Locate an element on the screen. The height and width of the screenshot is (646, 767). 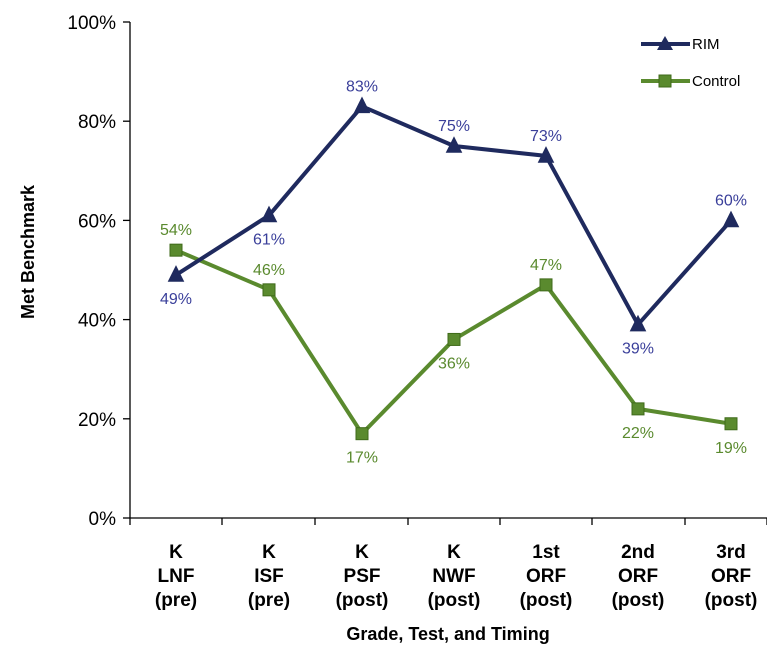
x-tick-label: 2nd ORF (post) is located at coordinates (638, 576).